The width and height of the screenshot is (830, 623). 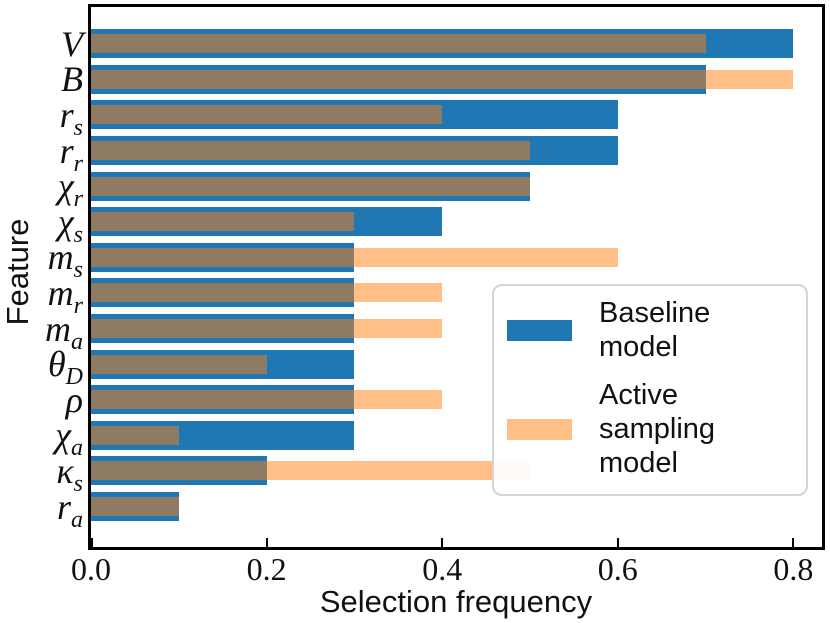 I want to click on legend-swatch-baseline, so click(x=539, y=330).